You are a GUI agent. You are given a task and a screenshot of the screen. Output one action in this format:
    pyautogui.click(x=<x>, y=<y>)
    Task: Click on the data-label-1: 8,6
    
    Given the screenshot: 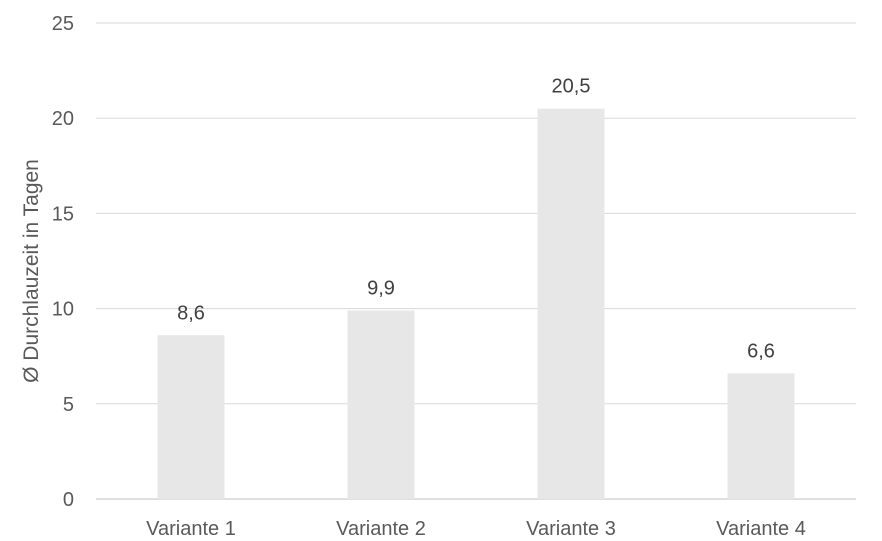 What is the action you would take?
    pyautogui.click(x=191, y=313)
    